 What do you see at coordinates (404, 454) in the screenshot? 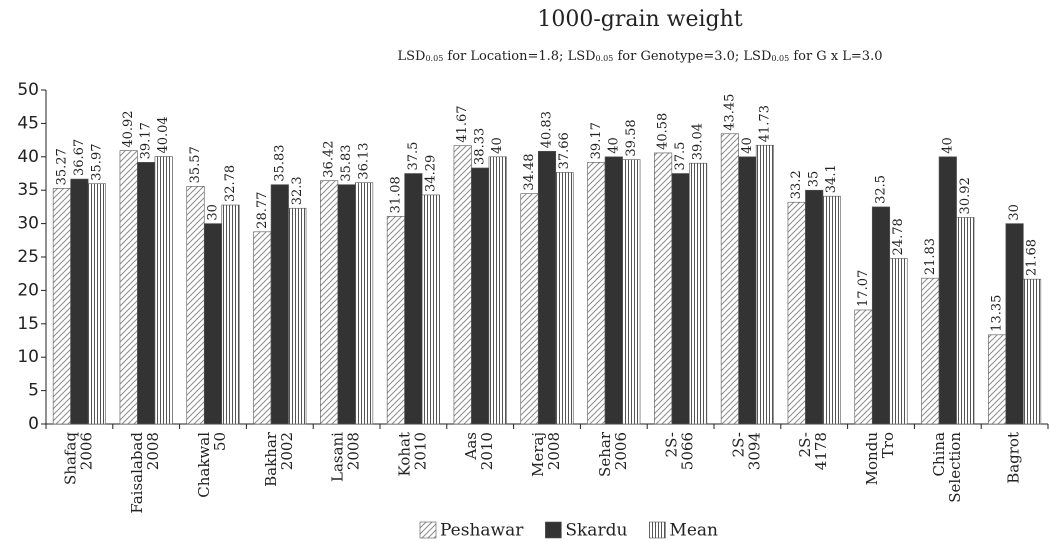
I see `x-tick-label: Kohat` at bounding box center [404, 454].